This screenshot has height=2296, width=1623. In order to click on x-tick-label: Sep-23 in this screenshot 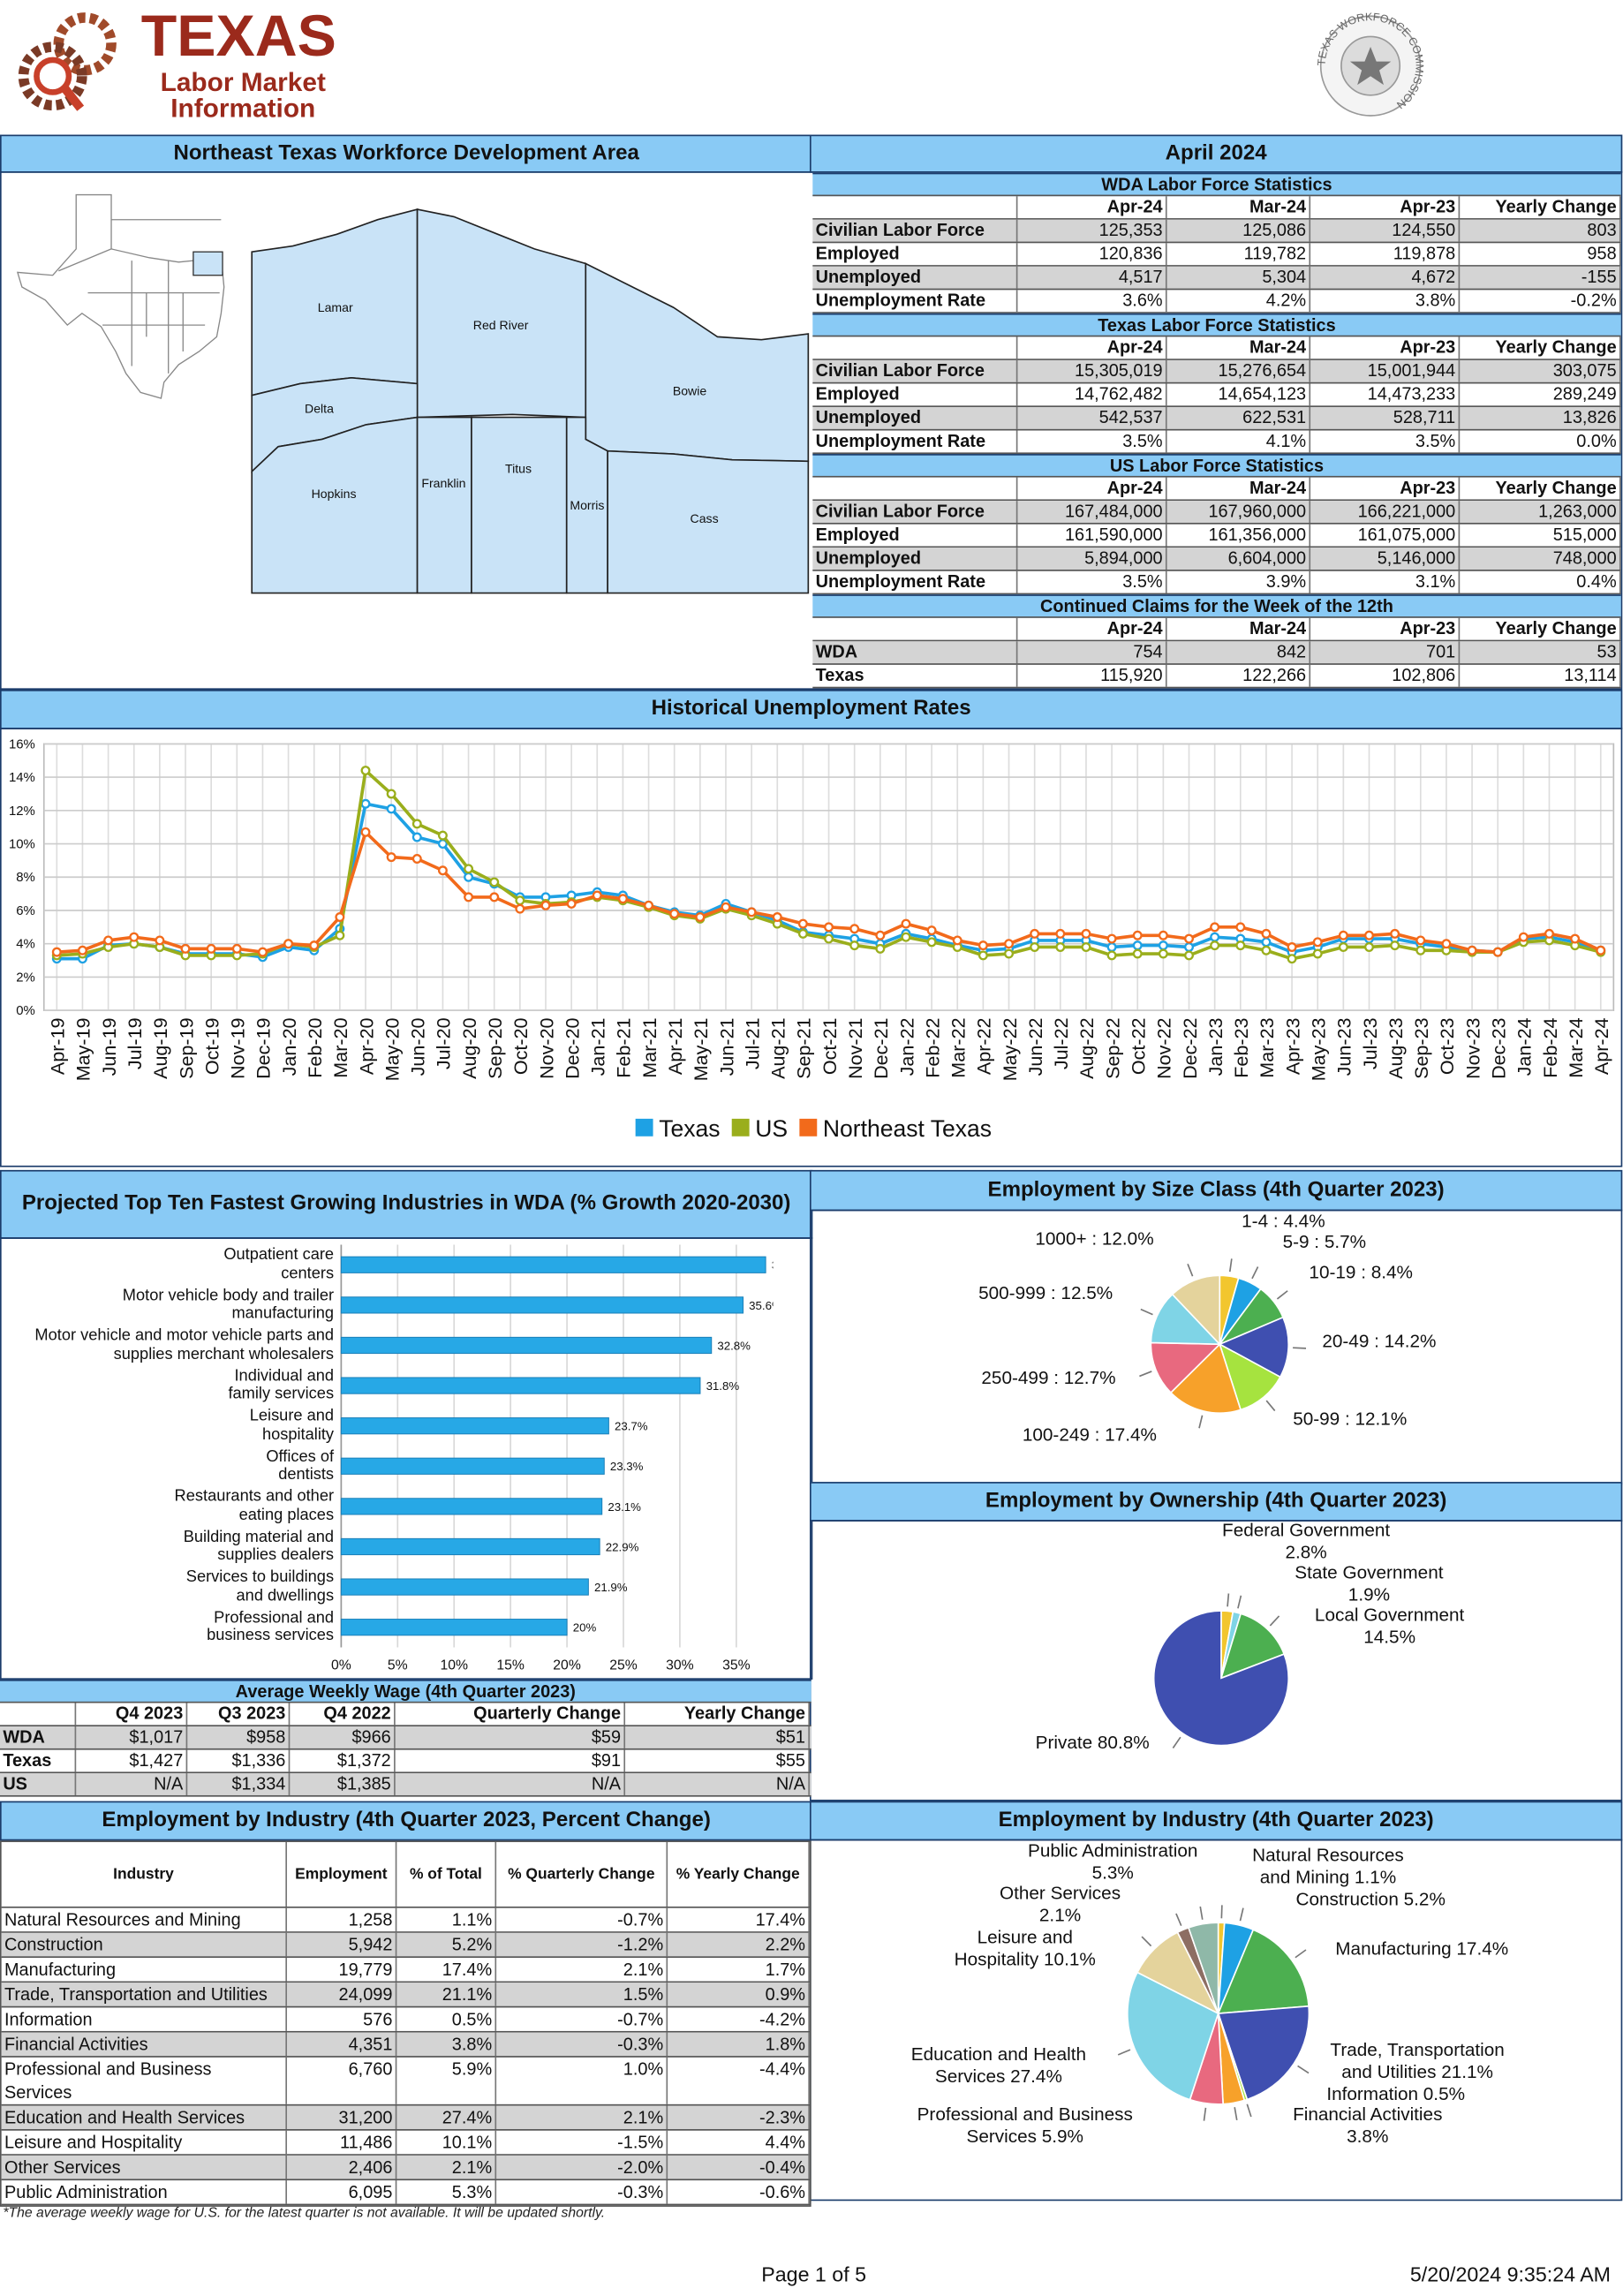, I will do `click(1421, 1047)`.